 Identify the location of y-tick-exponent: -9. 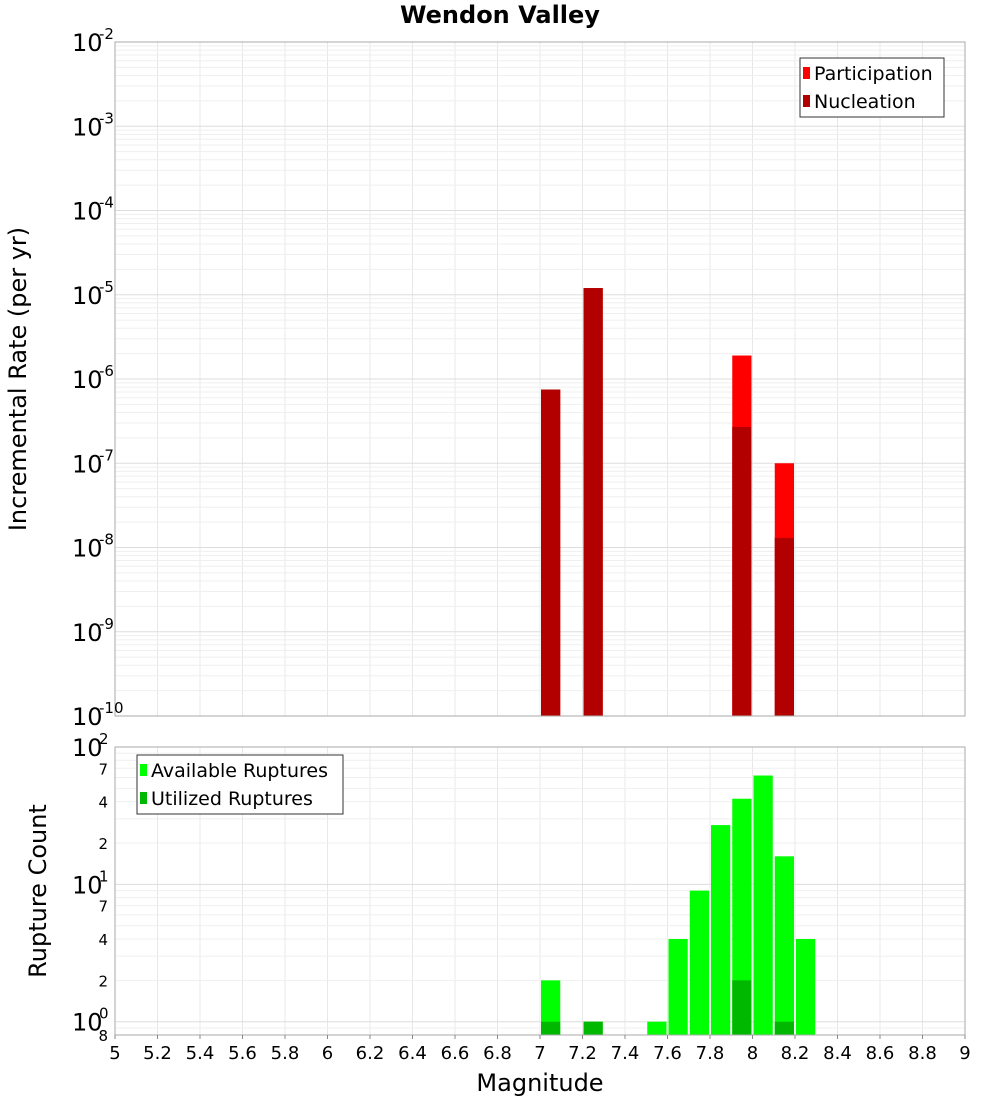
(106, 624).